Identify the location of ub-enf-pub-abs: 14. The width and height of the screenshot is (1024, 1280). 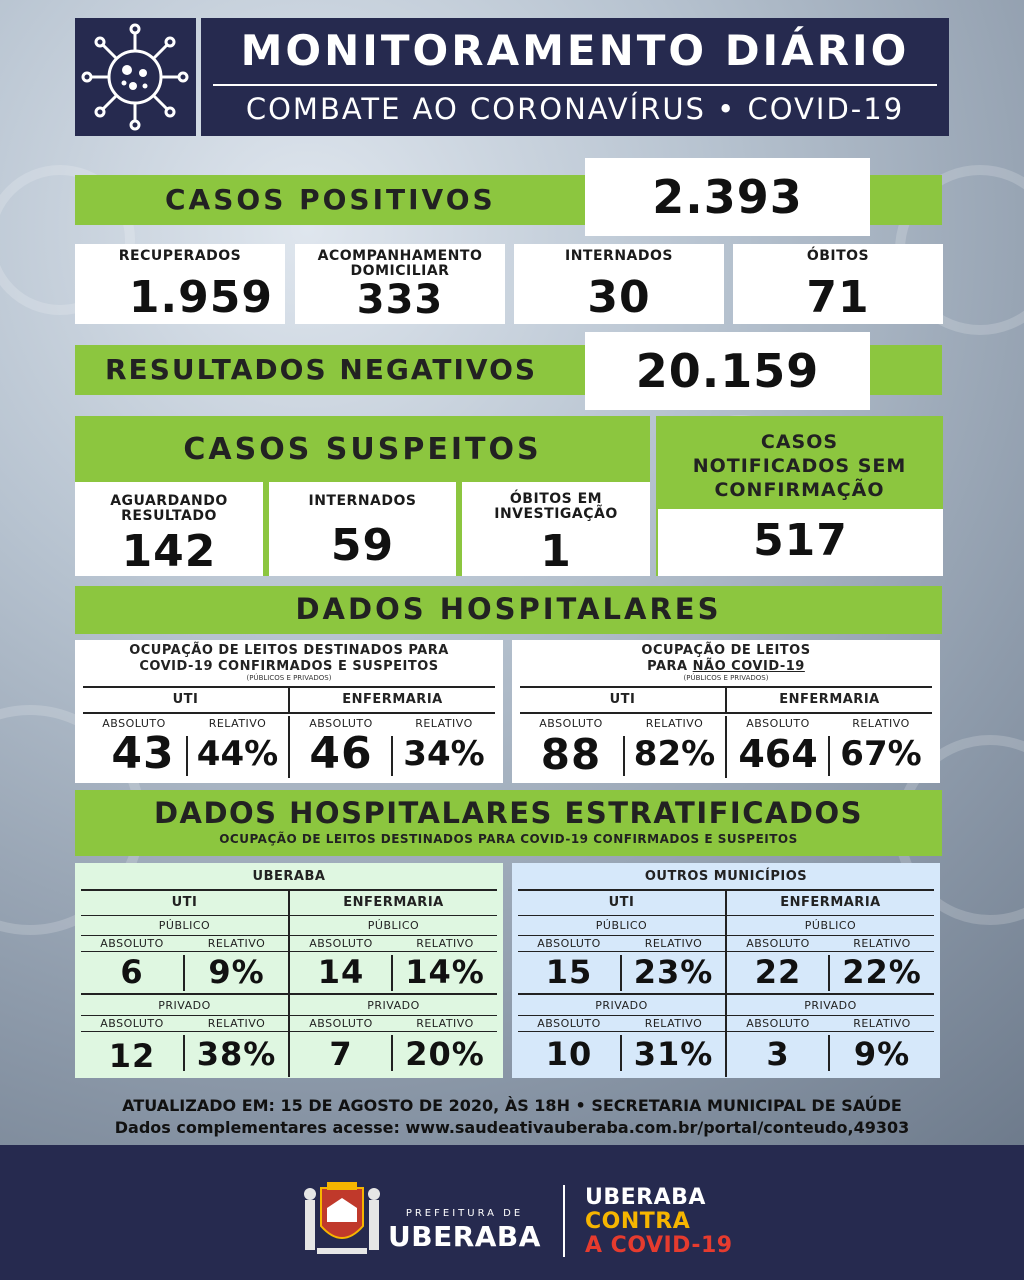
(341, 972).